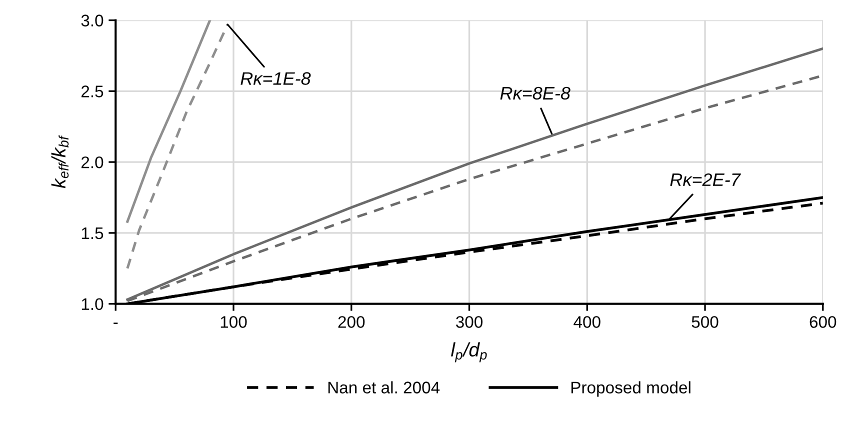  Describe the element at coordinates (92, 162) in the screenshot. I see `y-tick-label: 2.0` at that location.